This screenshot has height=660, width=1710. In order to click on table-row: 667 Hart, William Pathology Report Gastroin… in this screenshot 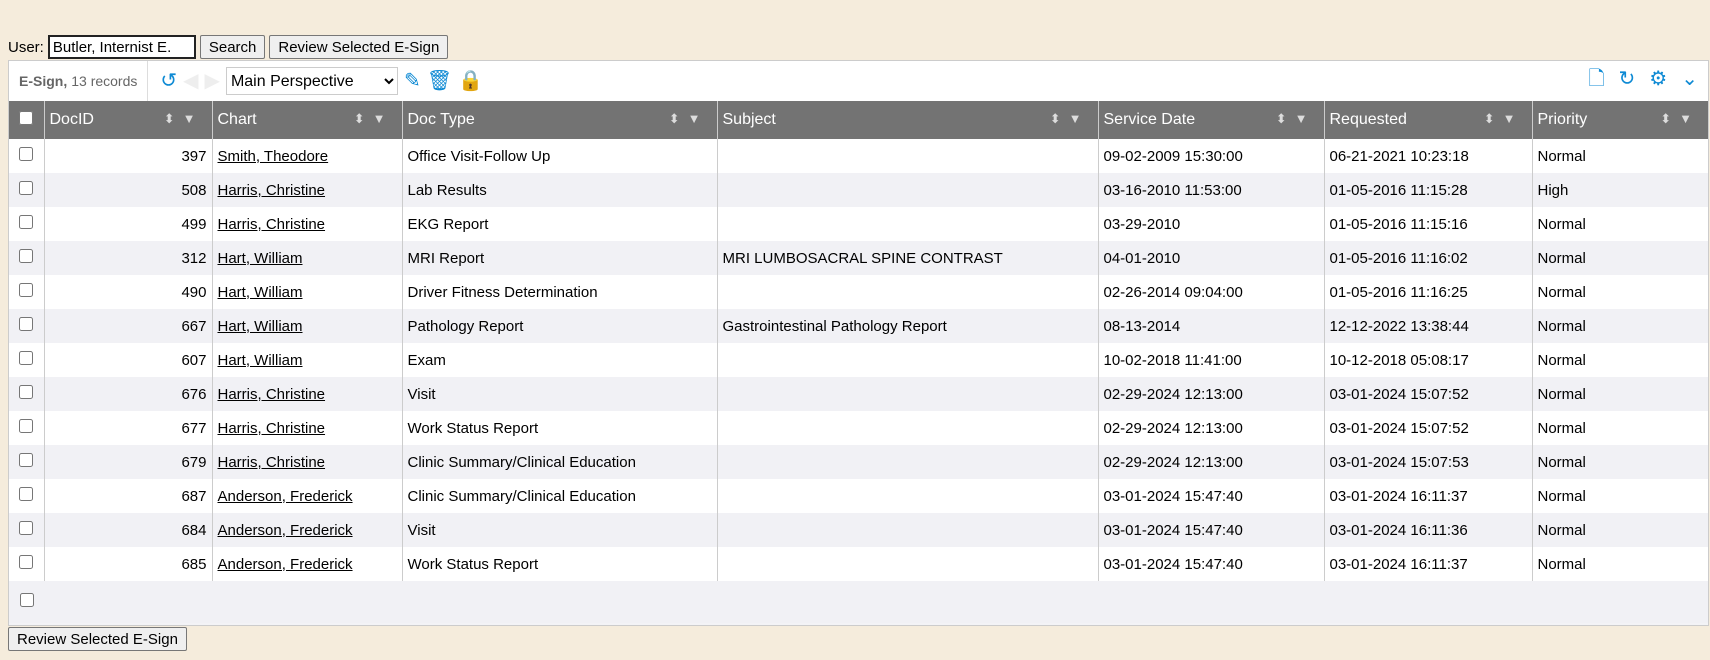, I will do `click(858, 326)`.